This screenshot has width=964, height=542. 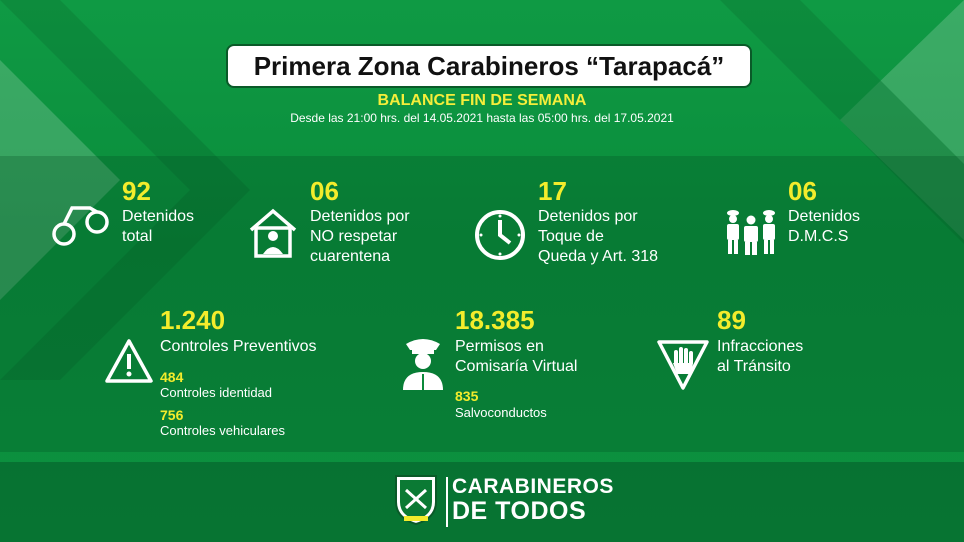 What do you see at coordinates (533, 486) in the screenshot?
I see `brand-line-1: CARABINEROS` at bounding box center [533, 486].